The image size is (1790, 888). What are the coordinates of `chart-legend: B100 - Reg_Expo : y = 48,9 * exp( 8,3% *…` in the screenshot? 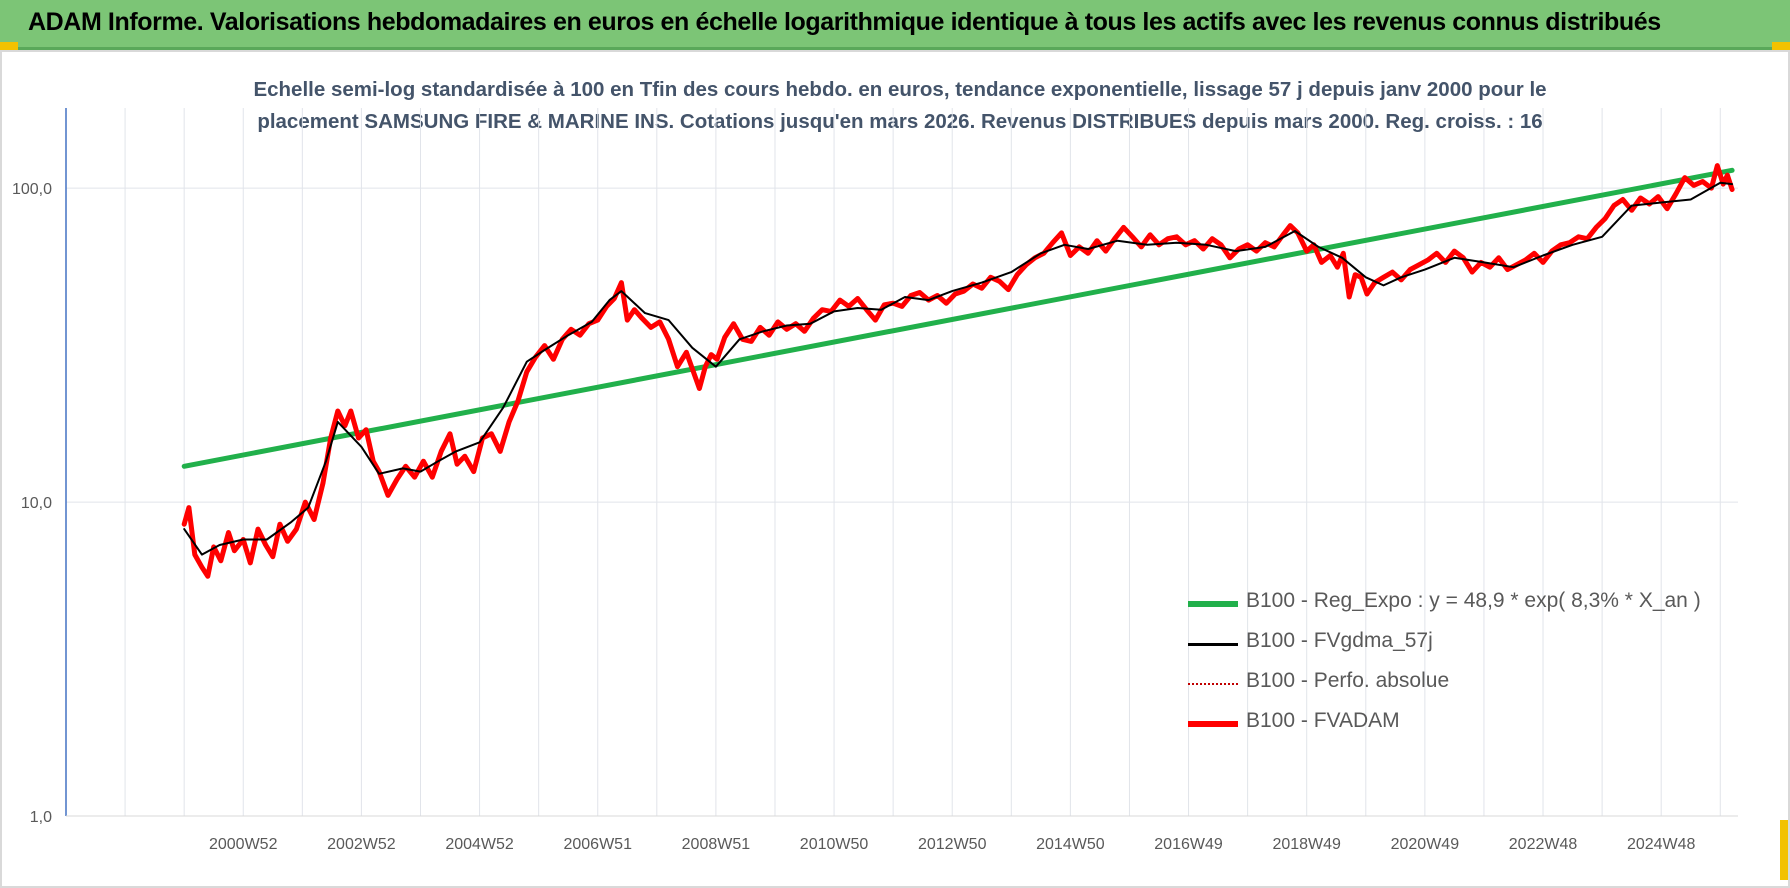 It's located at (1468, 665).